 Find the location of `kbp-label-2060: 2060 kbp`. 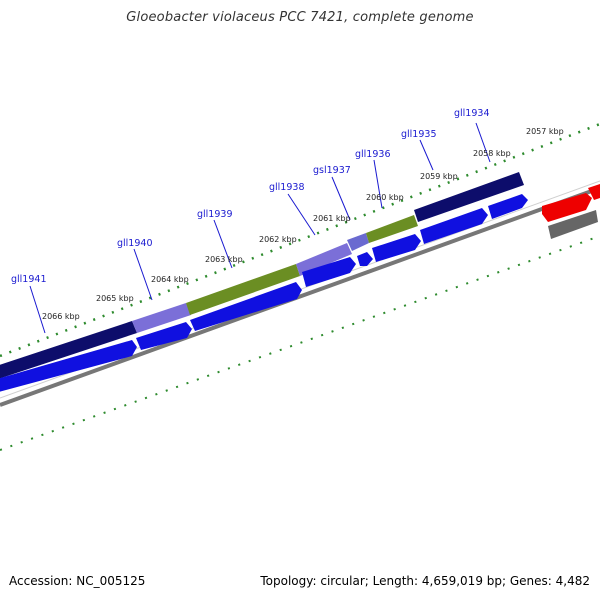

kbp-label-2060: 2060 kbp is located at coordinates (385, 197).